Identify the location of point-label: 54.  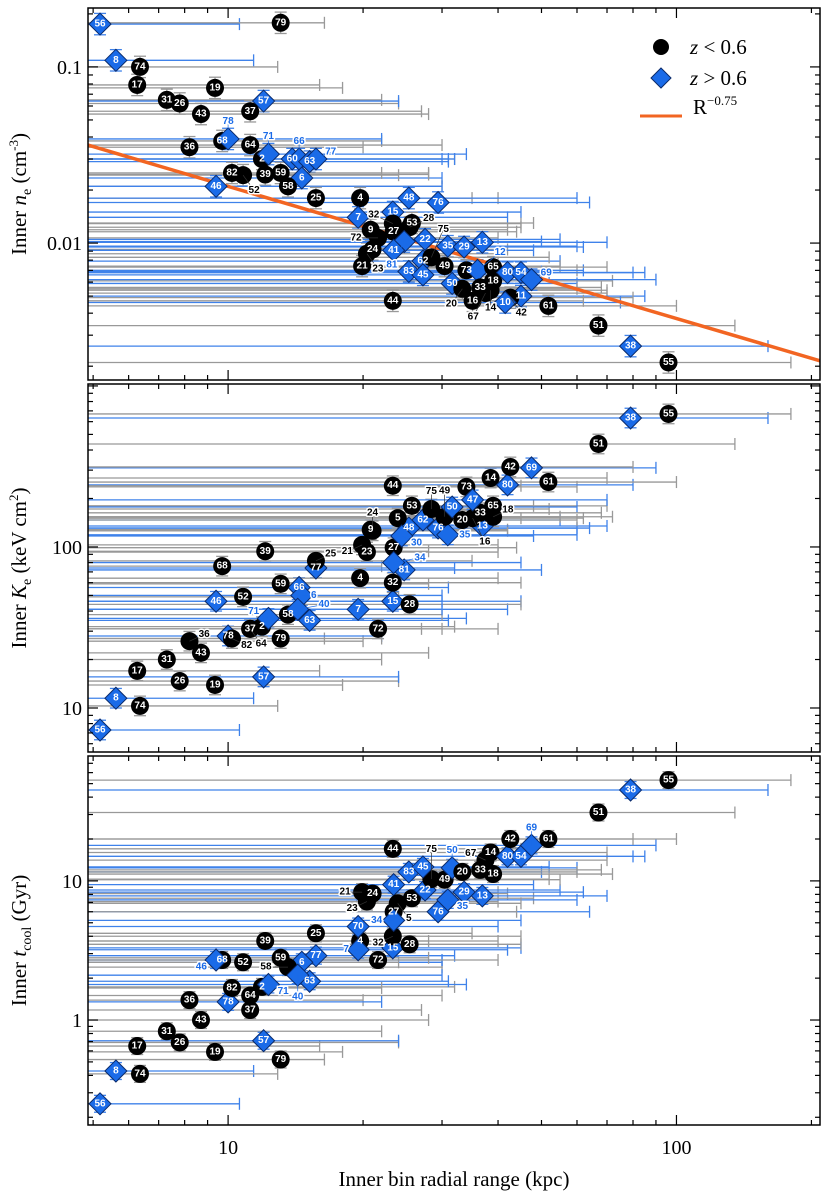
(521, 272).